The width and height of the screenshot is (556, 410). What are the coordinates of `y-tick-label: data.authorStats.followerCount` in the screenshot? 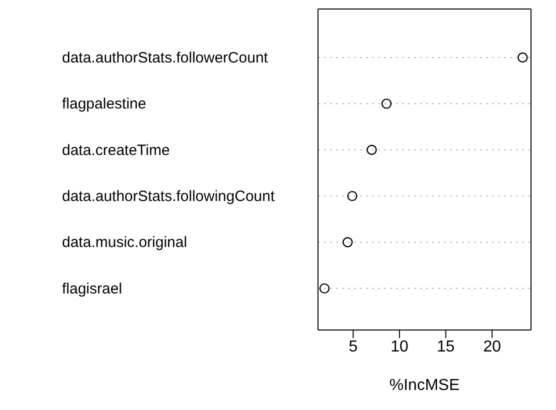 It's located at (165, 57).